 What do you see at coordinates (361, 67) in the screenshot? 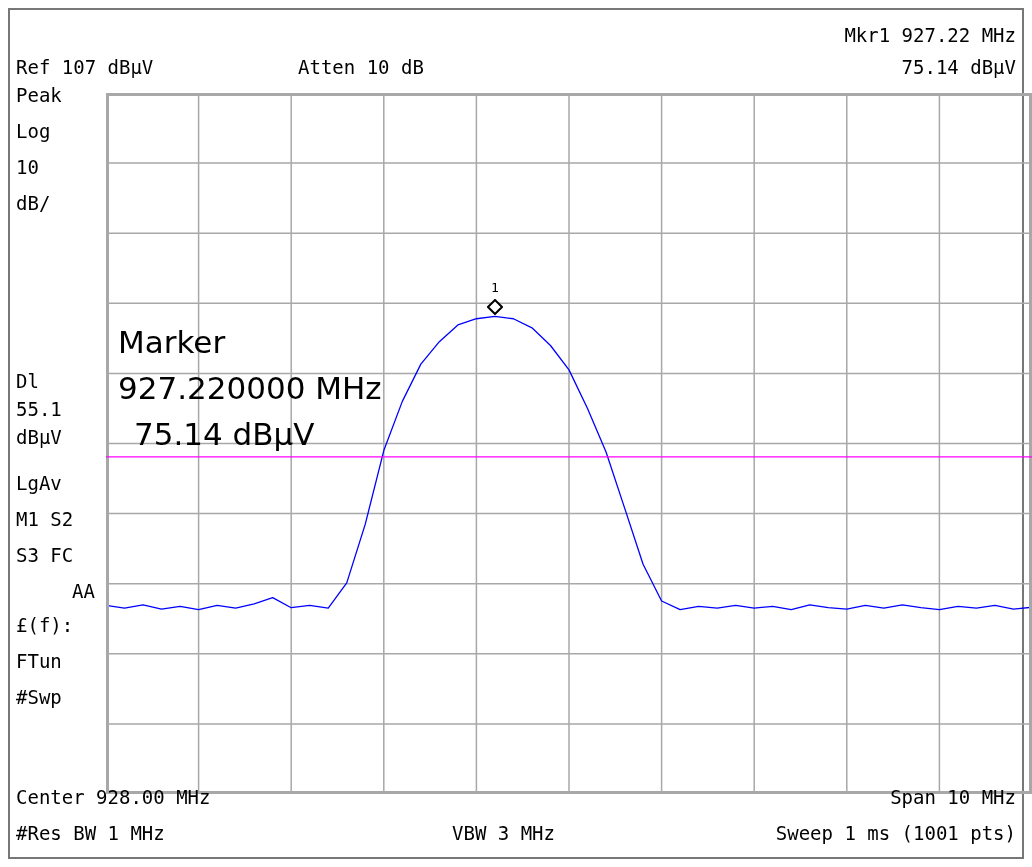
I see `text: Atten 10 dB` at bounding box center [361, 67].